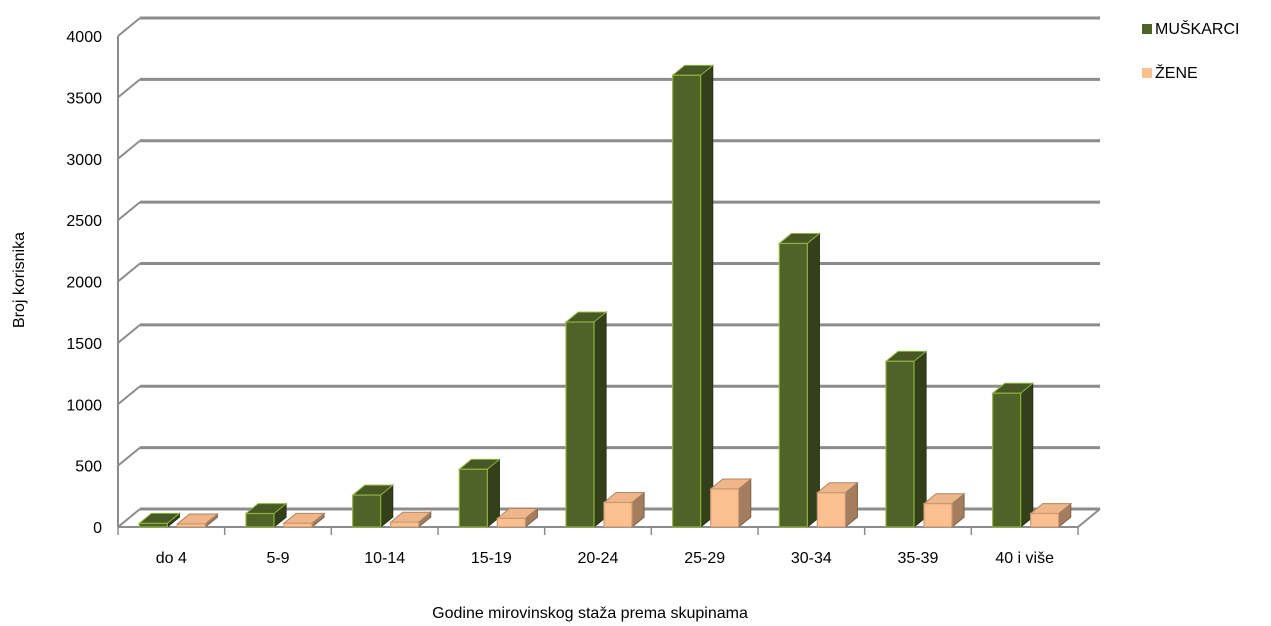 Image resolution: width=1271 pixels, height=626 pixels. I want to click on y-tick-label: 1000, so click(84, 405).